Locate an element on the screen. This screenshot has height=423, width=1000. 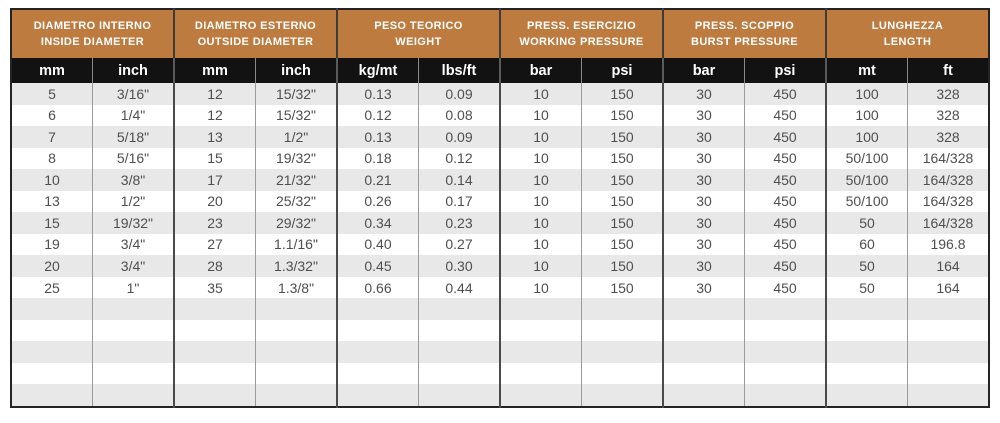
group-label-it: PRESS. ESERCIZIO is located at coordinates (581, 25).